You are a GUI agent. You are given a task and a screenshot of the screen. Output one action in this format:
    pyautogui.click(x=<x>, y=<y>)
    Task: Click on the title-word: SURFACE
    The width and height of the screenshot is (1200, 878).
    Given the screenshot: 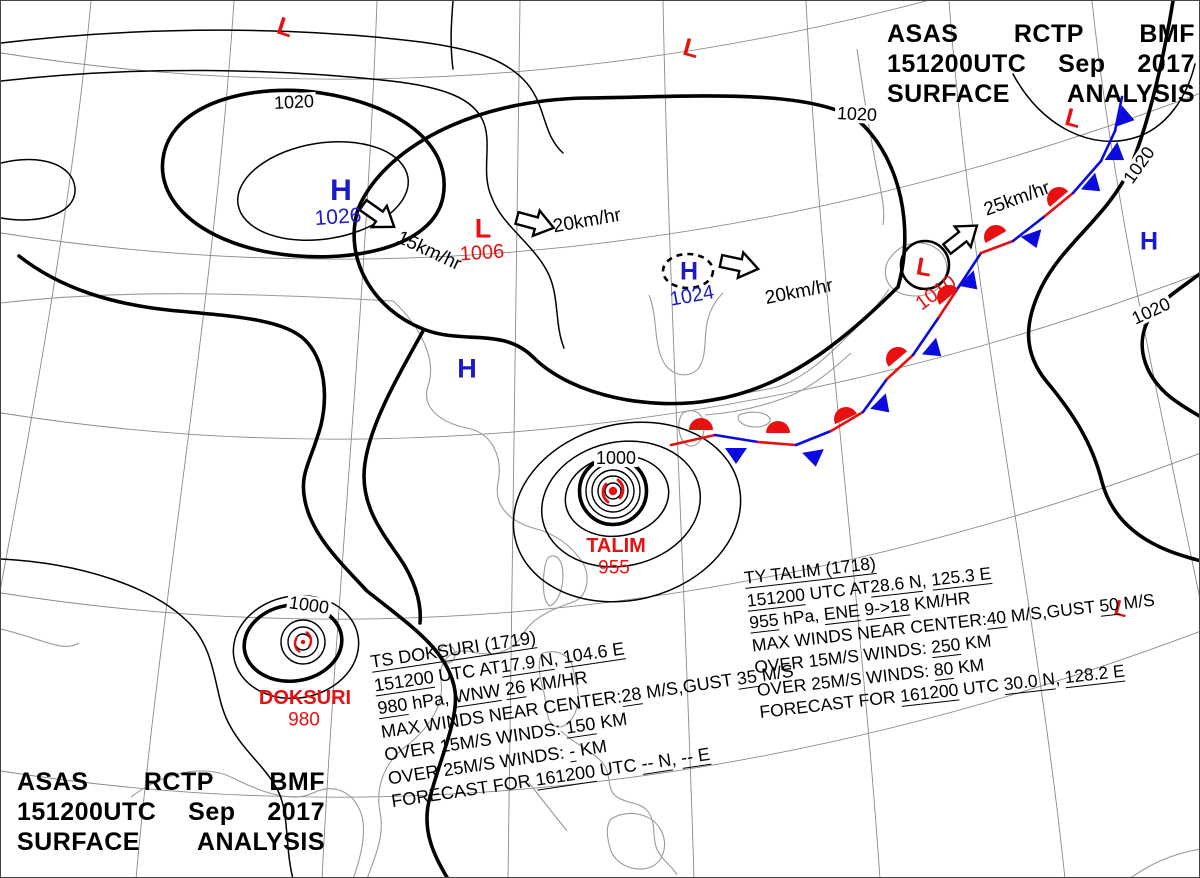 What is the action you would take?
    pyautogui.click(x=948, y=94)
    